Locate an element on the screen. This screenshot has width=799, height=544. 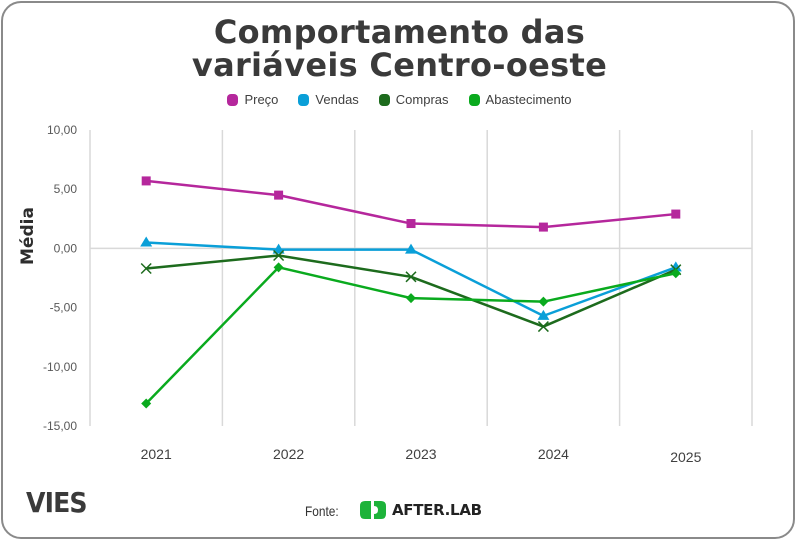
y-axis-label: Média is located at coordinates (28, 236).